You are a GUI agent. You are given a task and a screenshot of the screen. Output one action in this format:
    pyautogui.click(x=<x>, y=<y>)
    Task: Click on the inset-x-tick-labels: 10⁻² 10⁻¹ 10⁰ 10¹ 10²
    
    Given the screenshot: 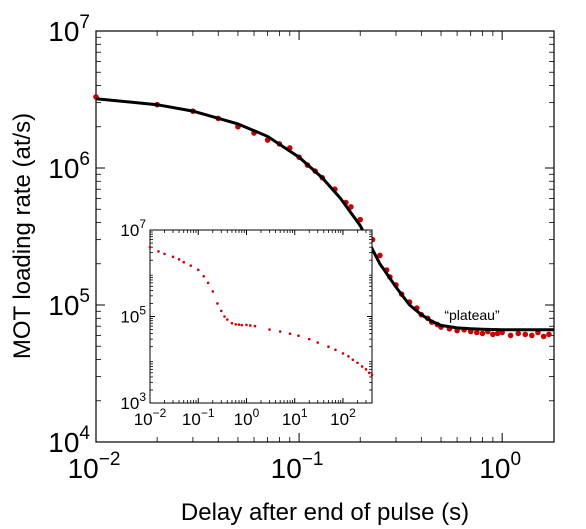 What is the action you would take?
    pyautogui.click(x=245, y=417)
    